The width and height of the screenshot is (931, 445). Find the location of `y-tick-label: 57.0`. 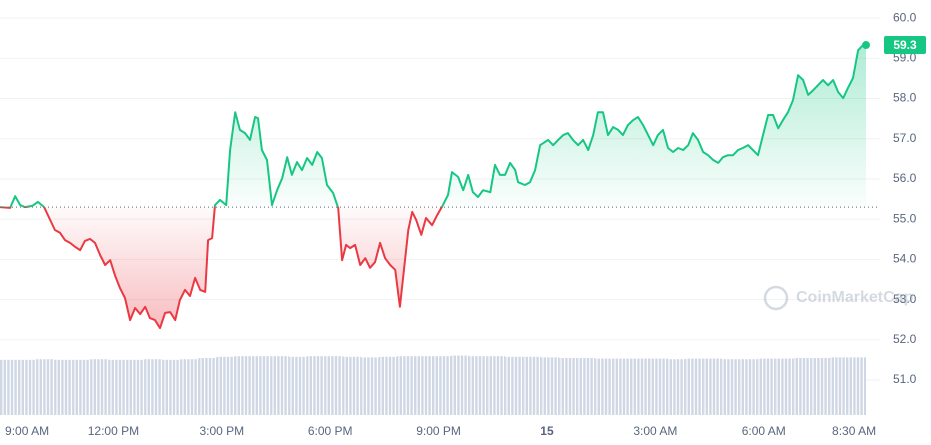

y-tick-label: 57.0 is located at coordinates (905, 138).